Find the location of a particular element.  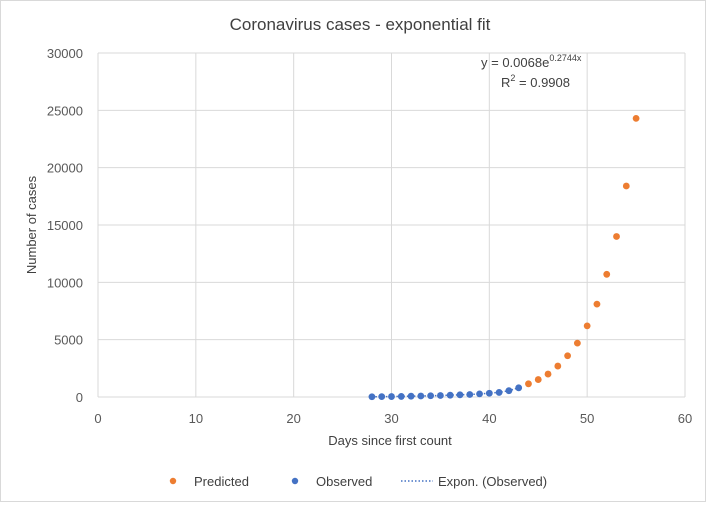

chart-title: Coronavirus cases - exponential fit is located at coordinates (360, 24).